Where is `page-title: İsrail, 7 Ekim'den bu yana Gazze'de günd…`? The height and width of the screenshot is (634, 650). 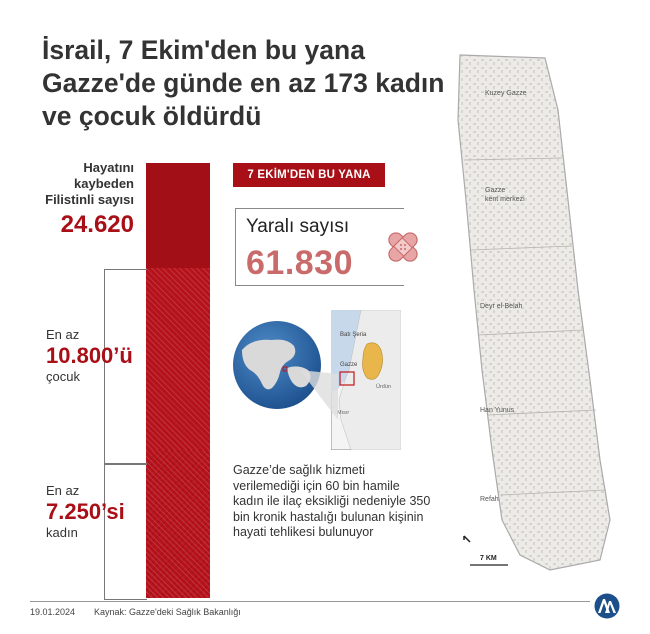 page-title: İsrail, 7 Ekim'den bu yana Gazze'de günd… is located at coordinates (252, 83).